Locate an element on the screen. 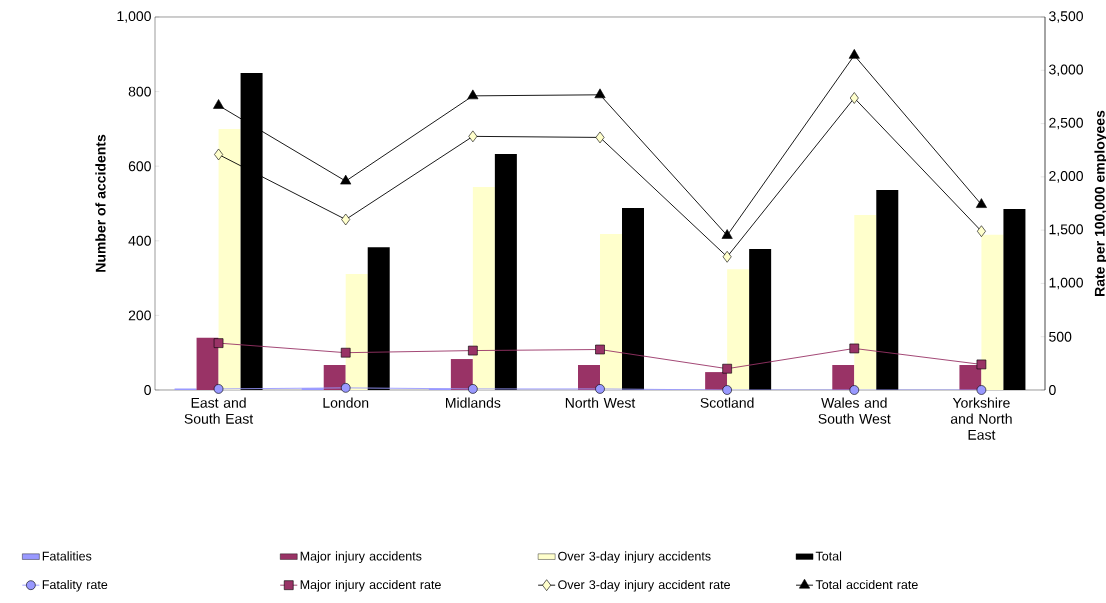 The image size is (1106, 603). legend-label: Over 3-day injury accident rate is located at coordinates (644, 585).